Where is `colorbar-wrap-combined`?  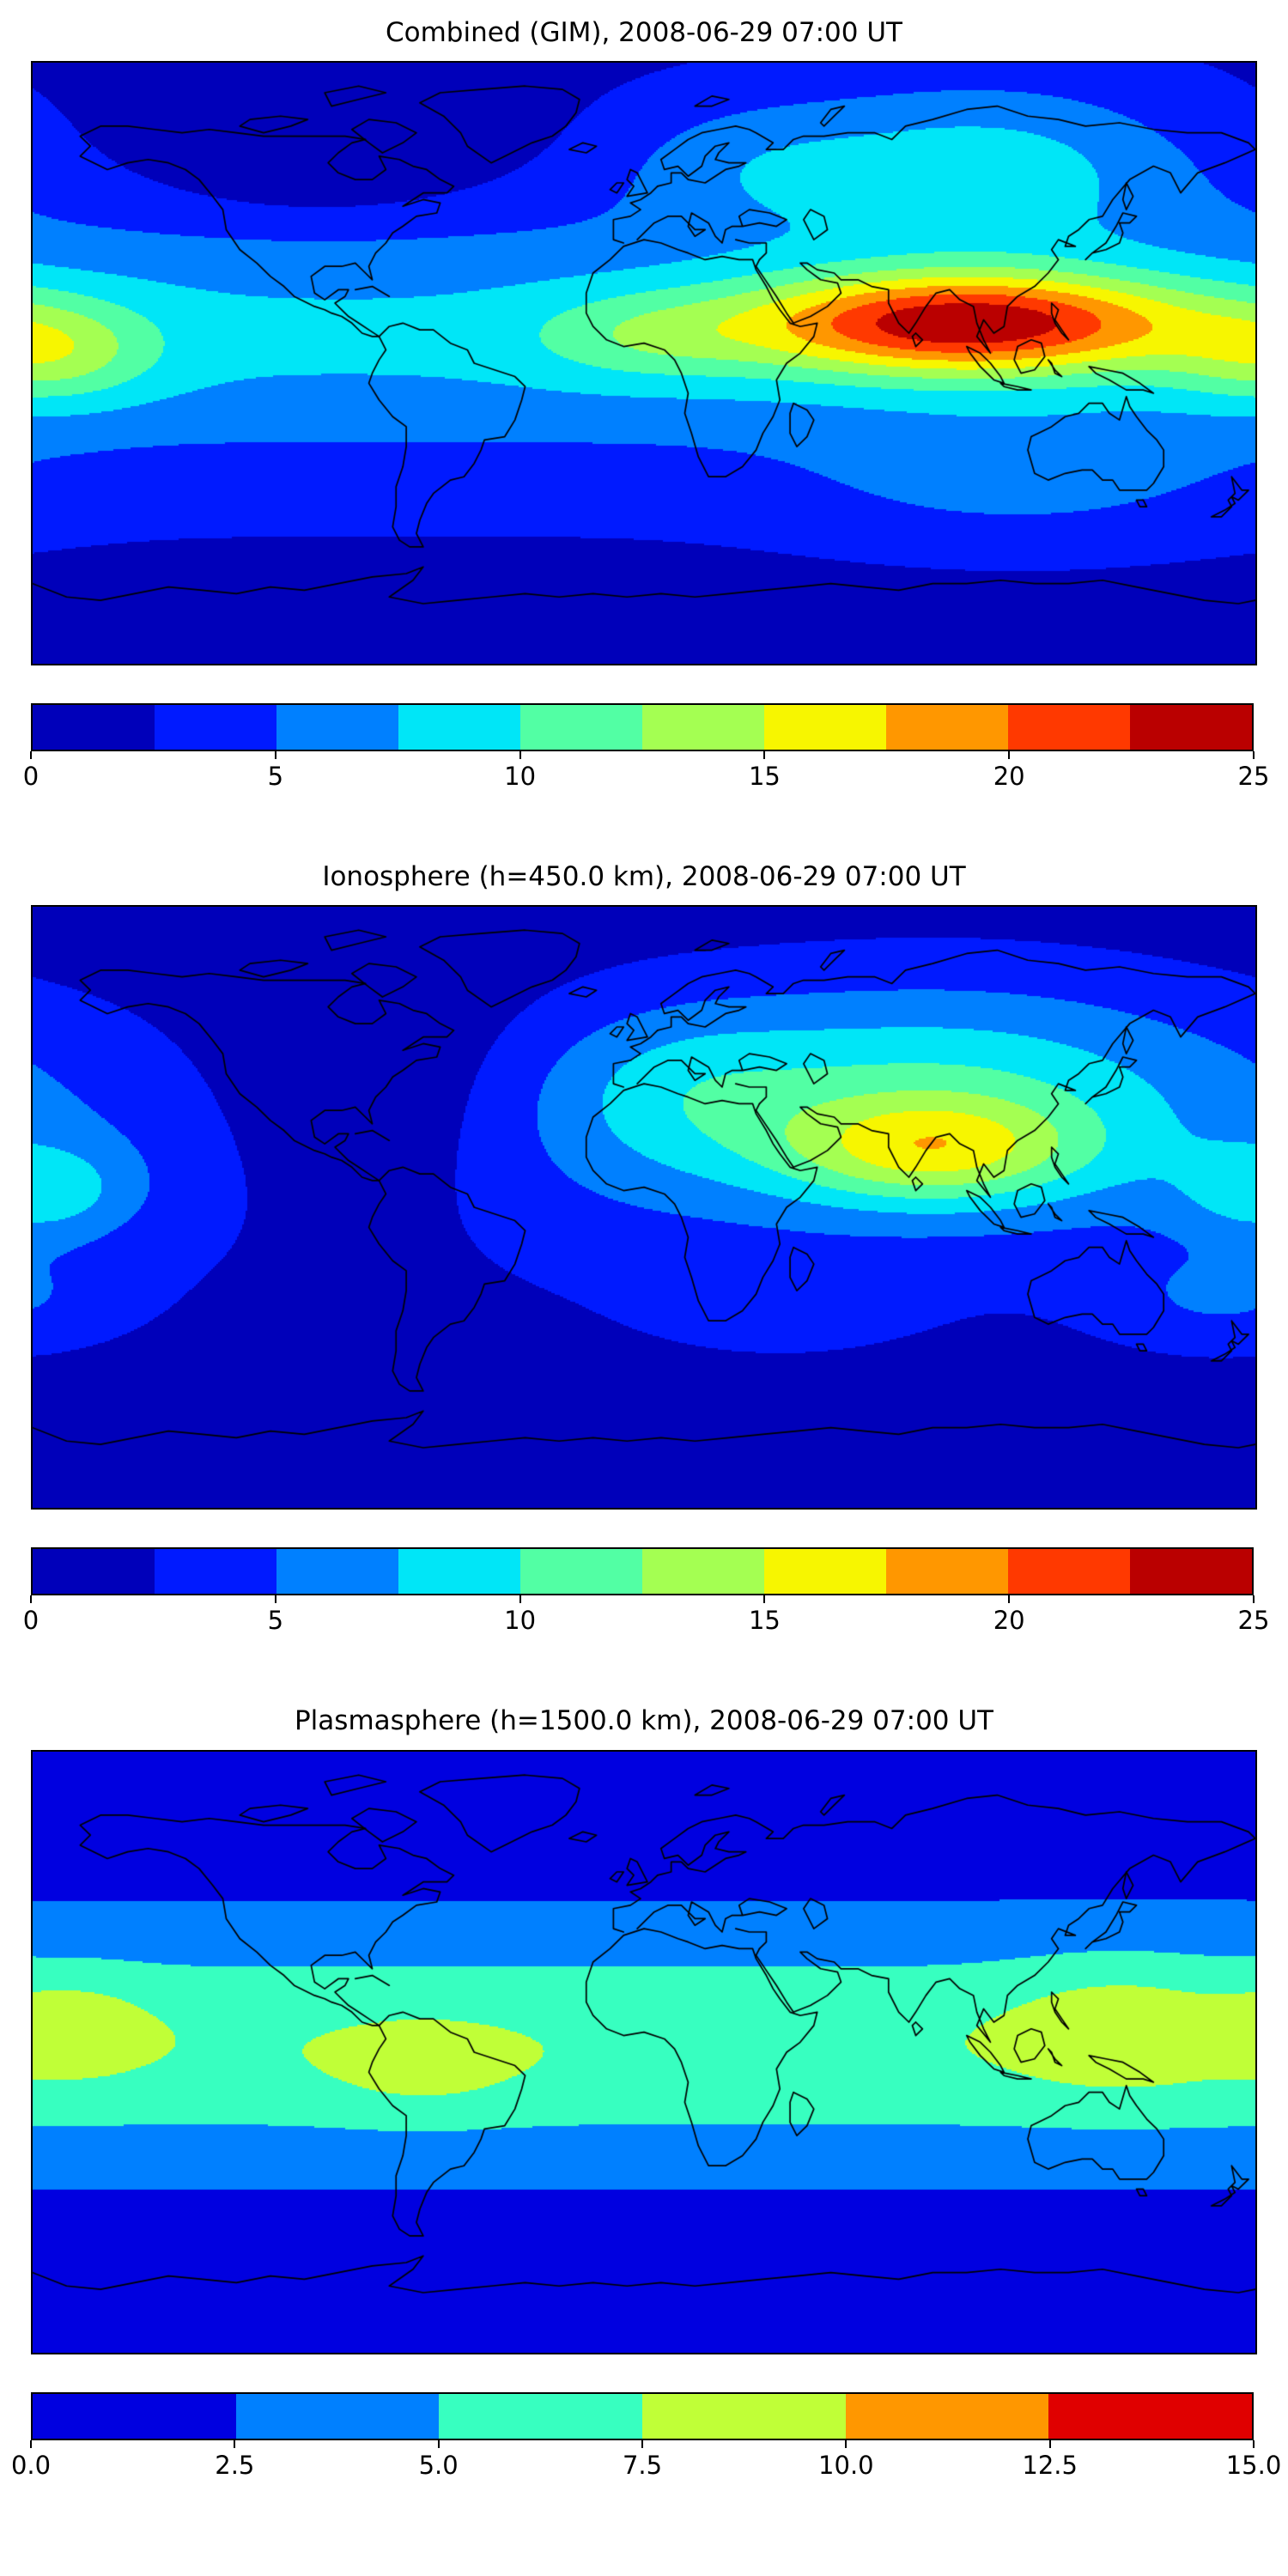 colorbar-wrap-combined is located at coordinates (642, 731).